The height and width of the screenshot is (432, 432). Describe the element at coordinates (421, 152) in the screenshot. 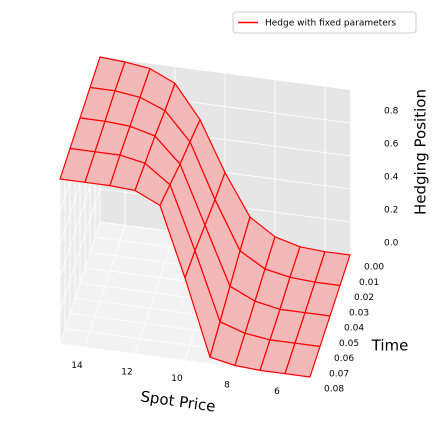

I see `z-axis-label: Hedging Position` at that location.